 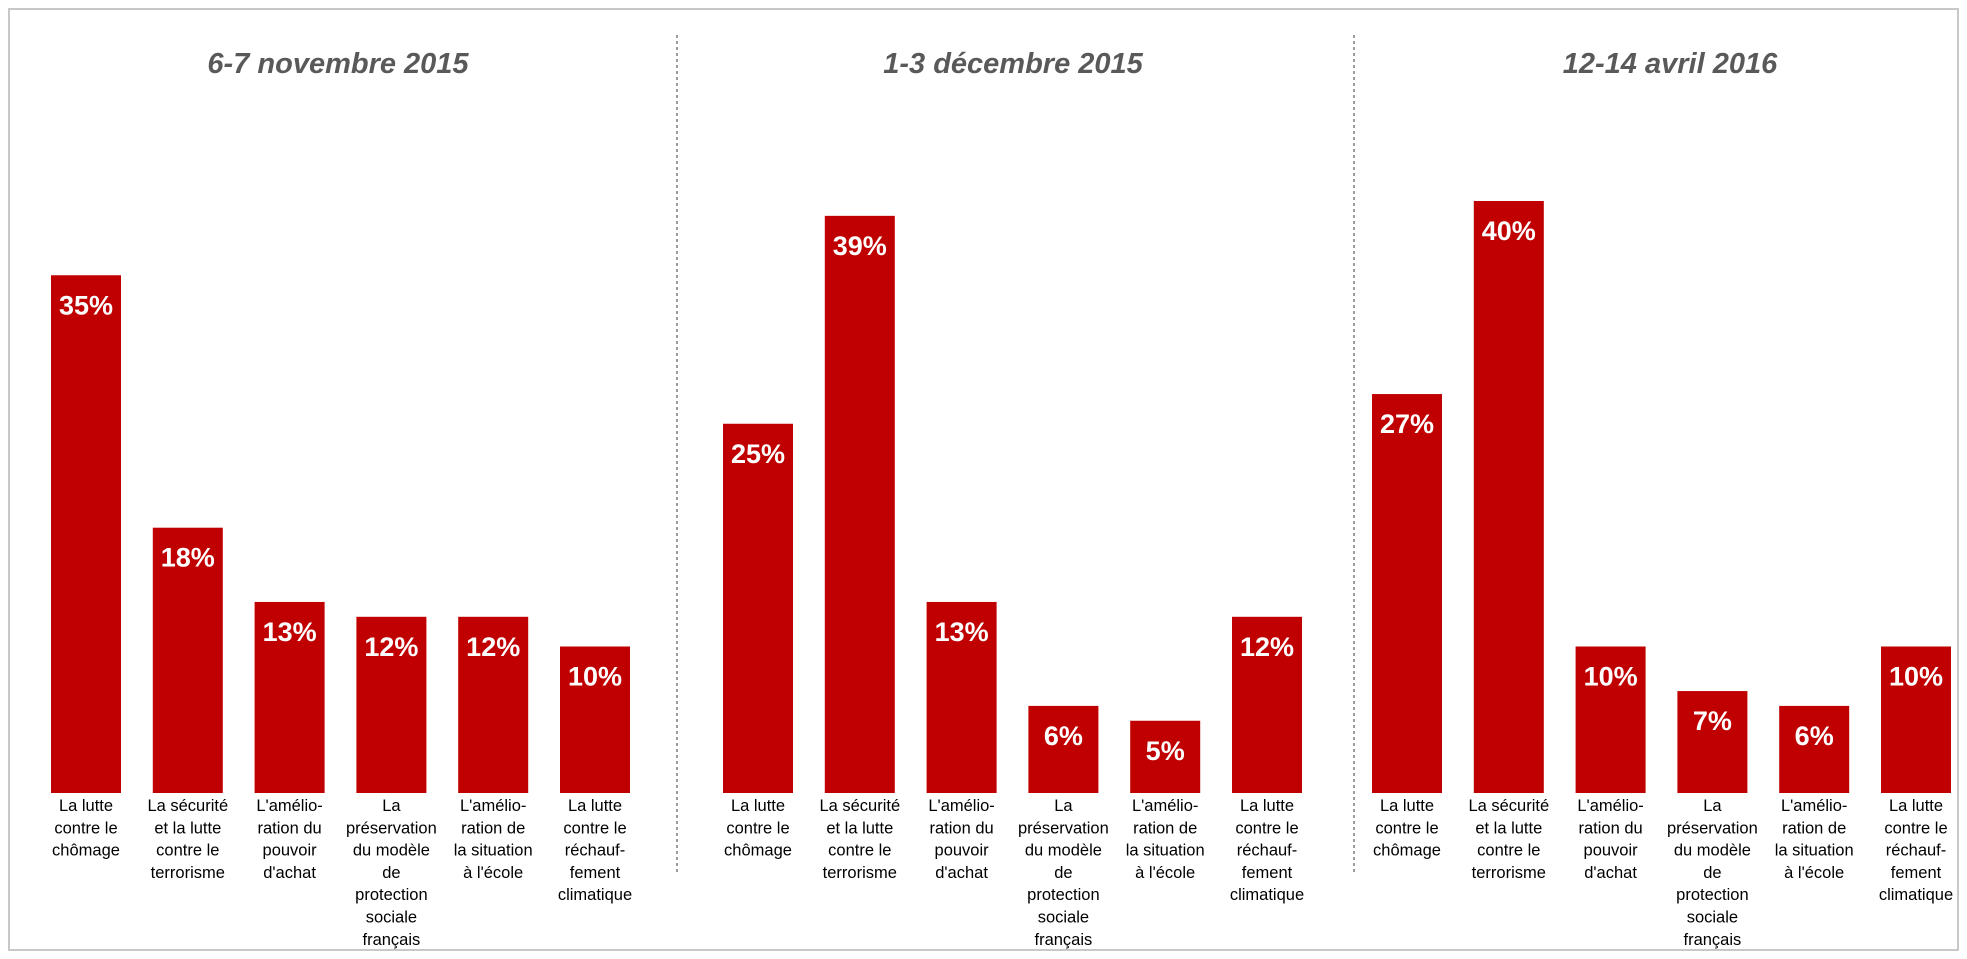 I want to click on category-label-line: français, so click(x=1064, y=940).